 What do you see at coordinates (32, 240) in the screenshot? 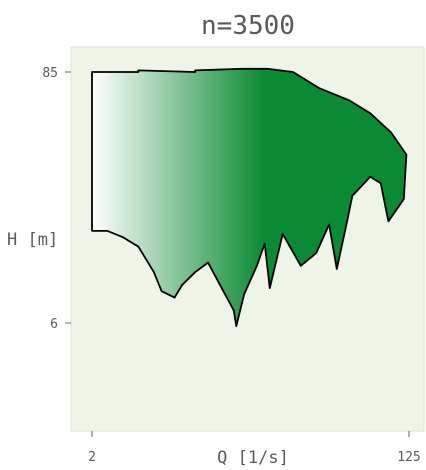
I see `y-axis-label: H [m]` at bounding box center [32, 240].